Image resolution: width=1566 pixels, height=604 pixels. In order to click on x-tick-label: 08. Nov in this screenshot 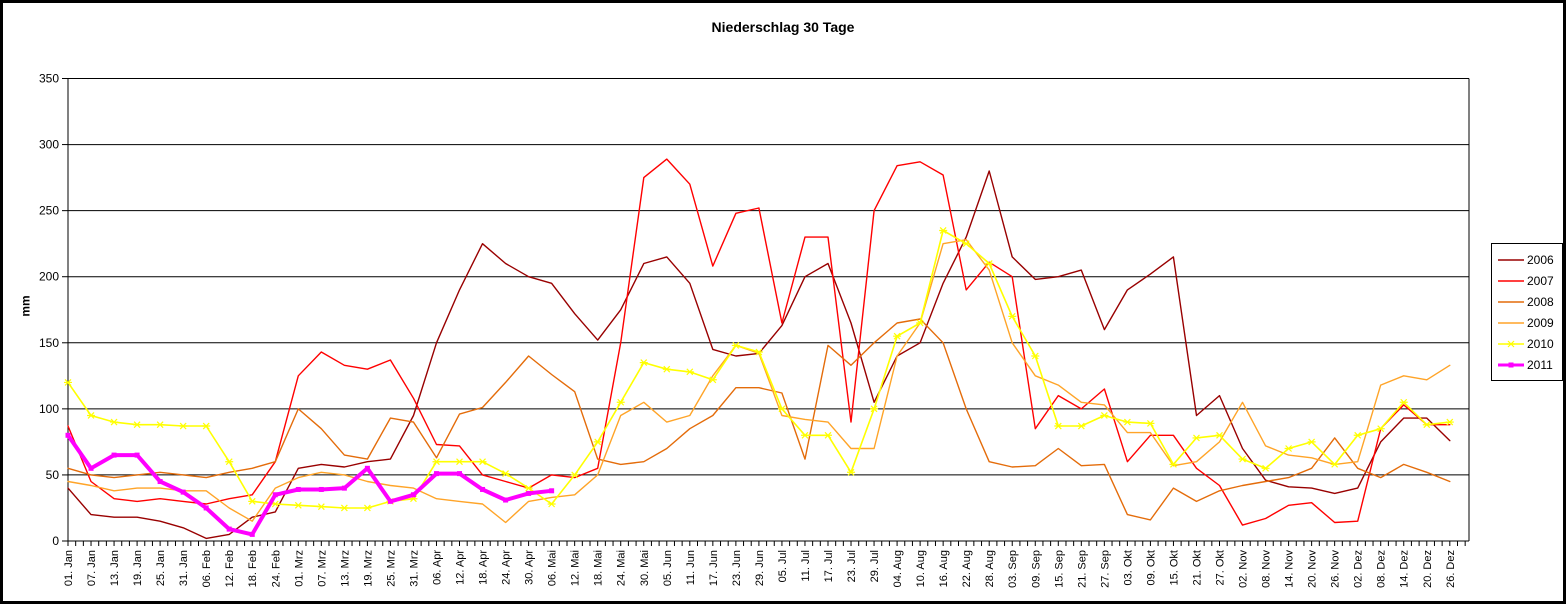, I will do `click(1267, 569)`.